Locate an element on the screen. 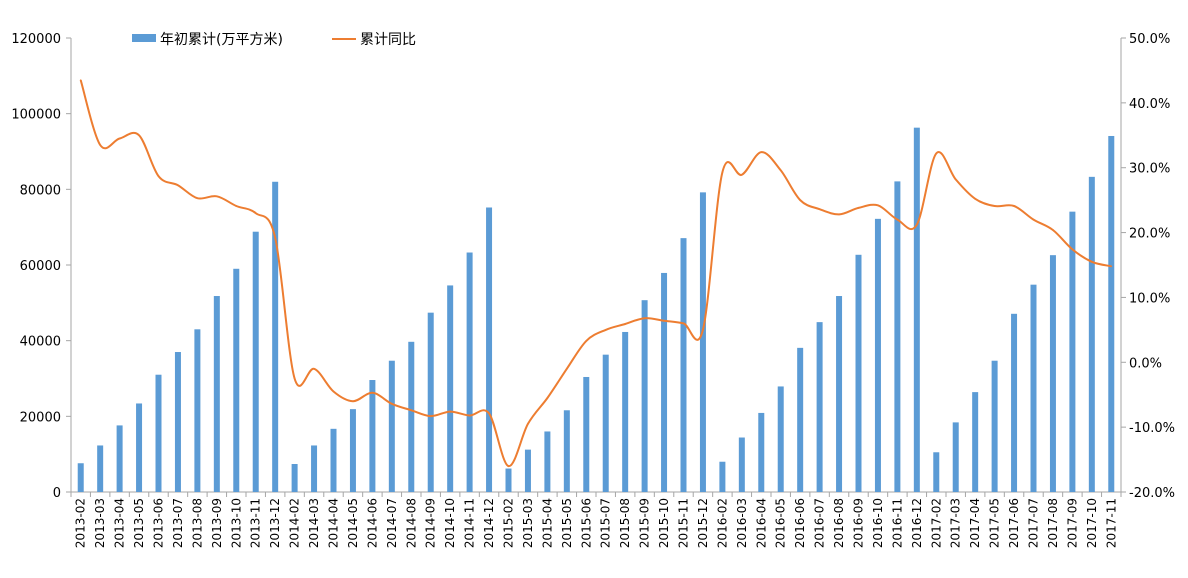 The image size is (1188, 578). y-right-tick-label: 0.0% is located at coordinates (1145, 363).